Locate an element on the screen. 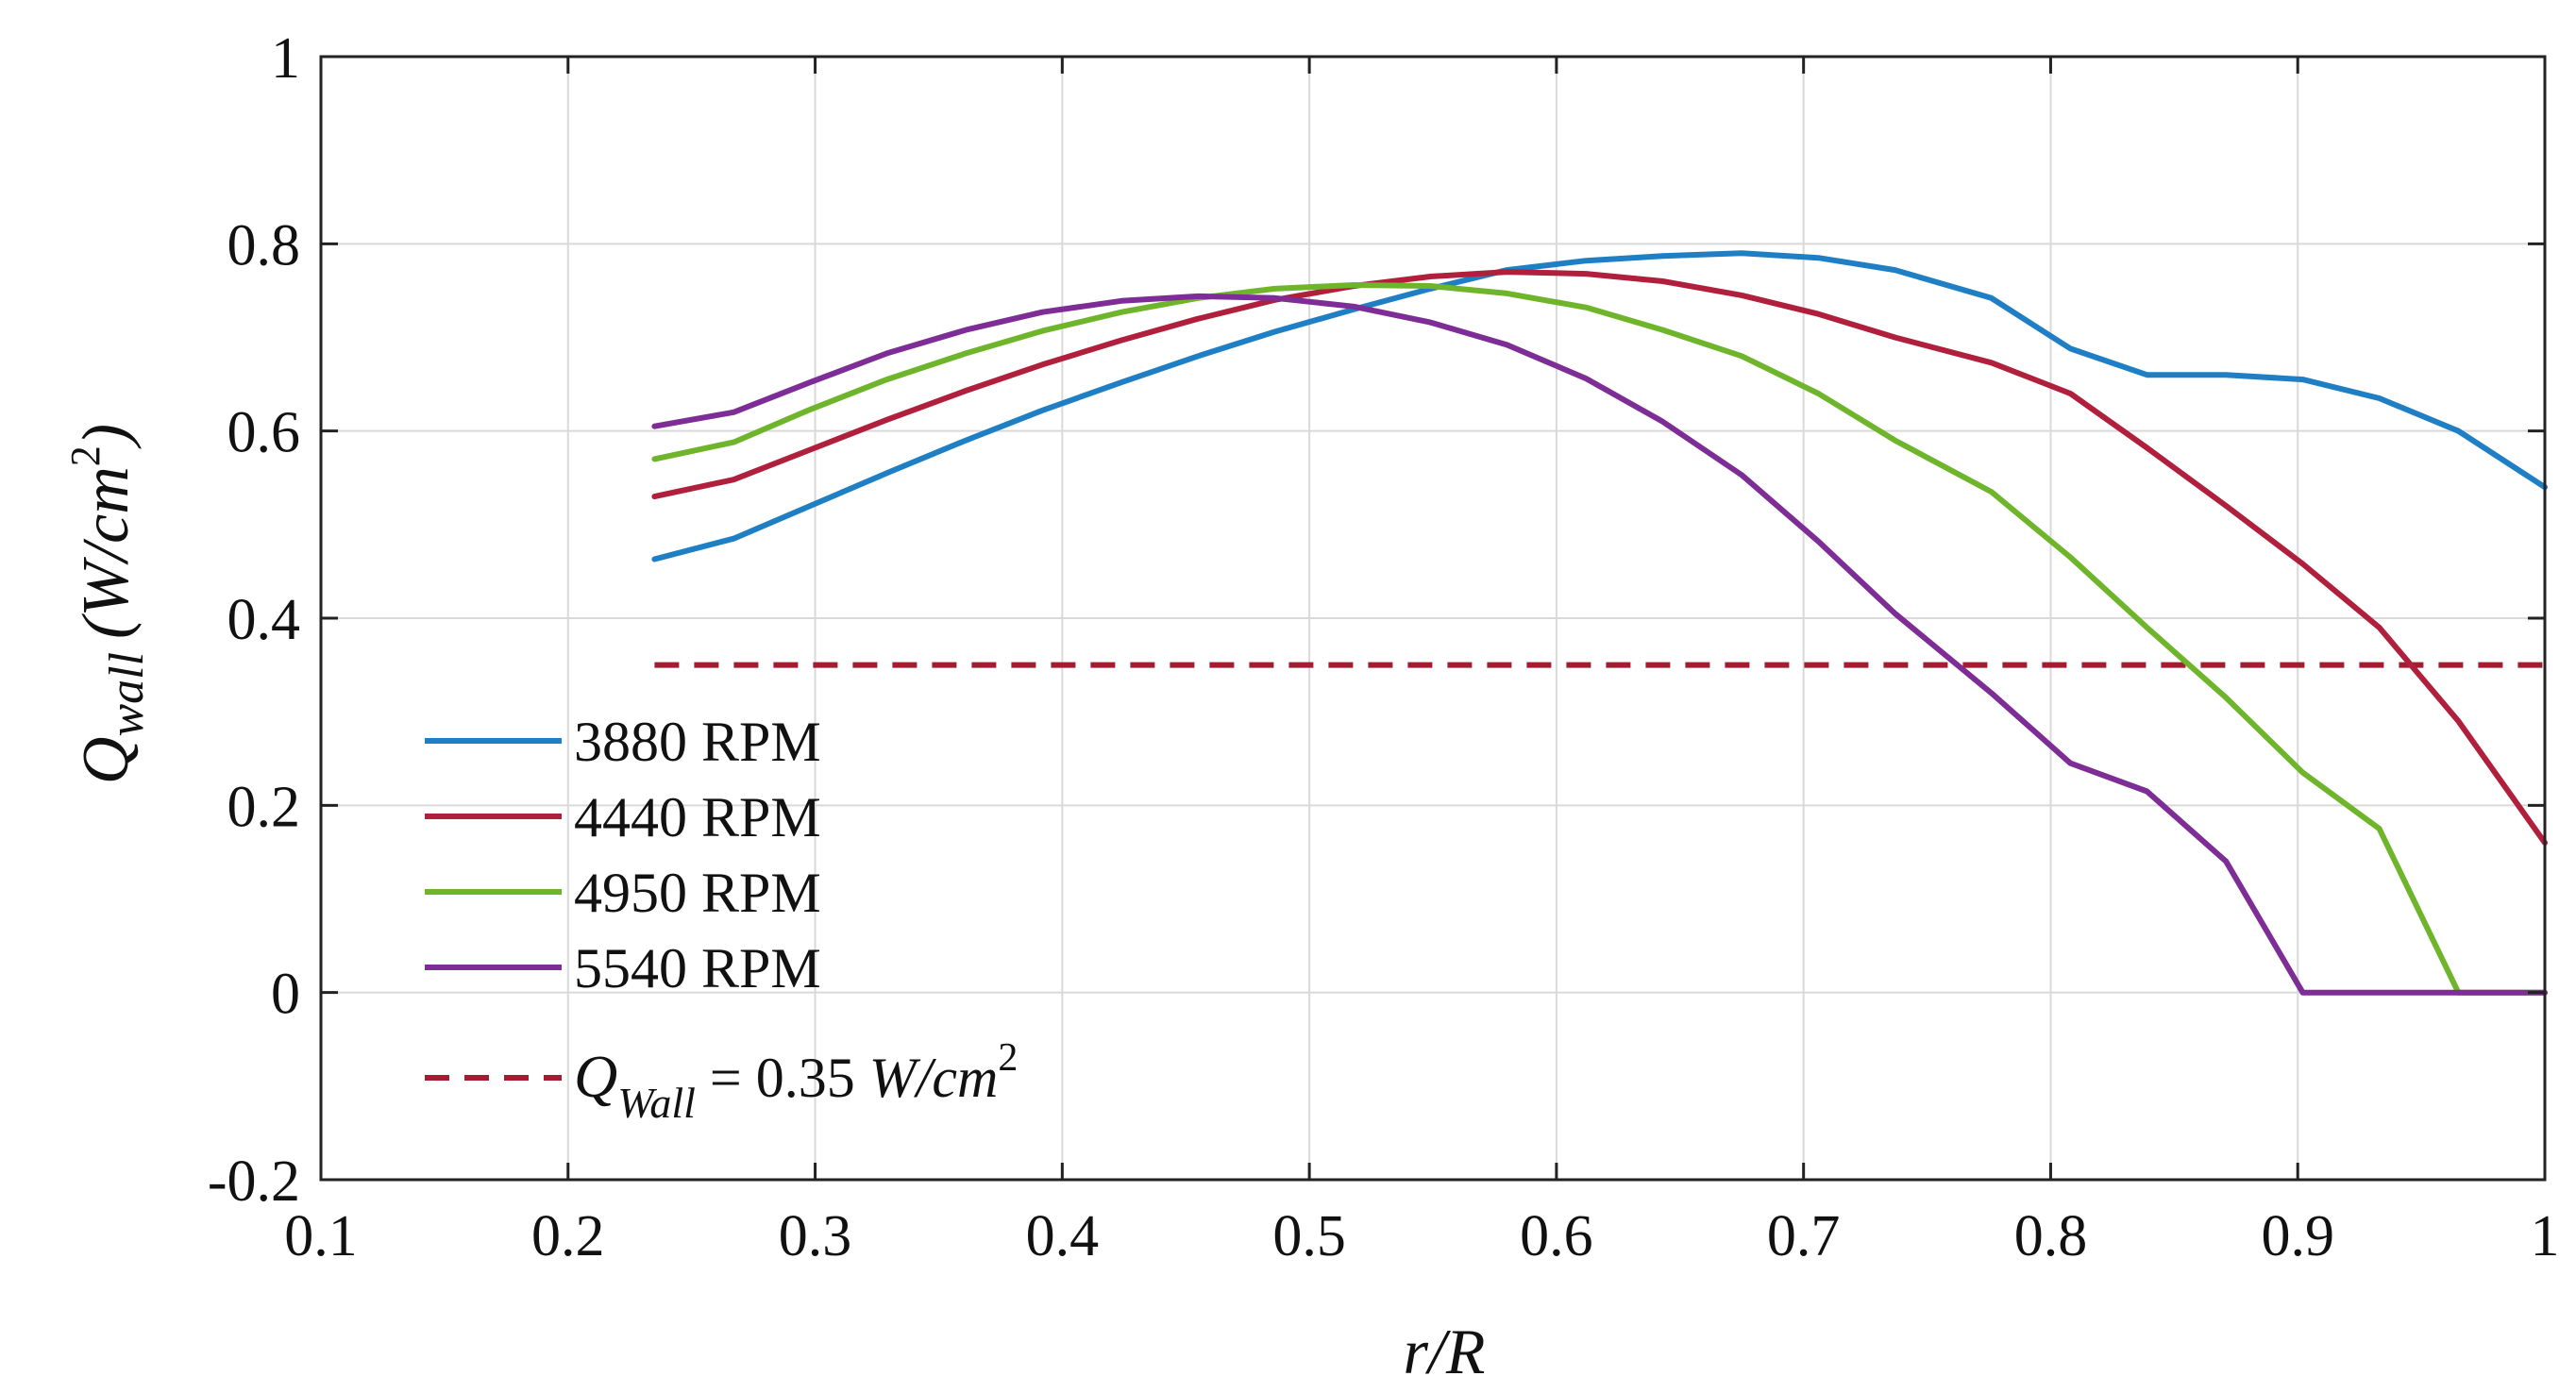  legend-entry: 4950 RPM is located at coordinates (623, 893).